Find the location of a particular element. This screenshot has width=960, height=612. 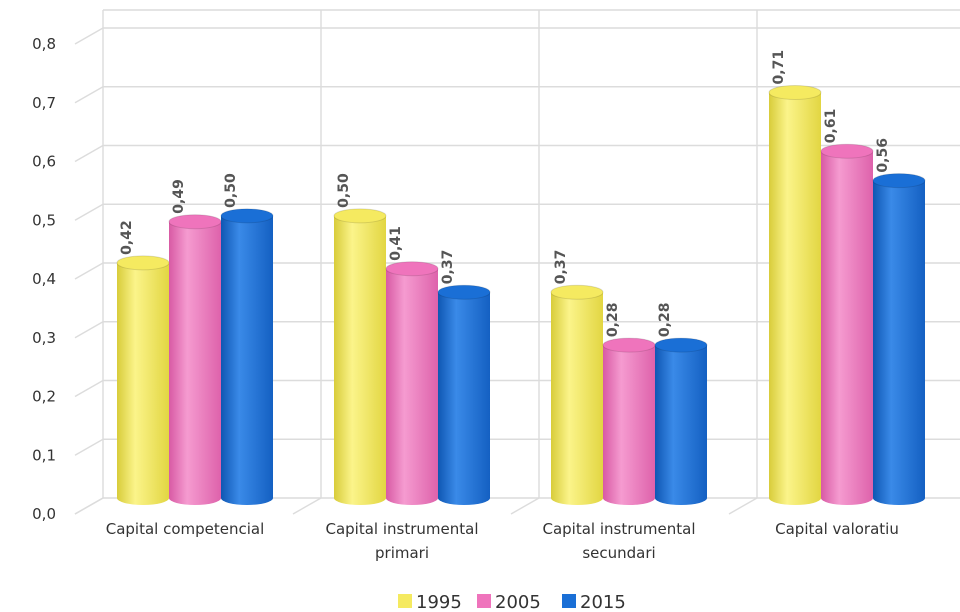

y-tick-label: 0,7 is located at coordinates (44, 103).